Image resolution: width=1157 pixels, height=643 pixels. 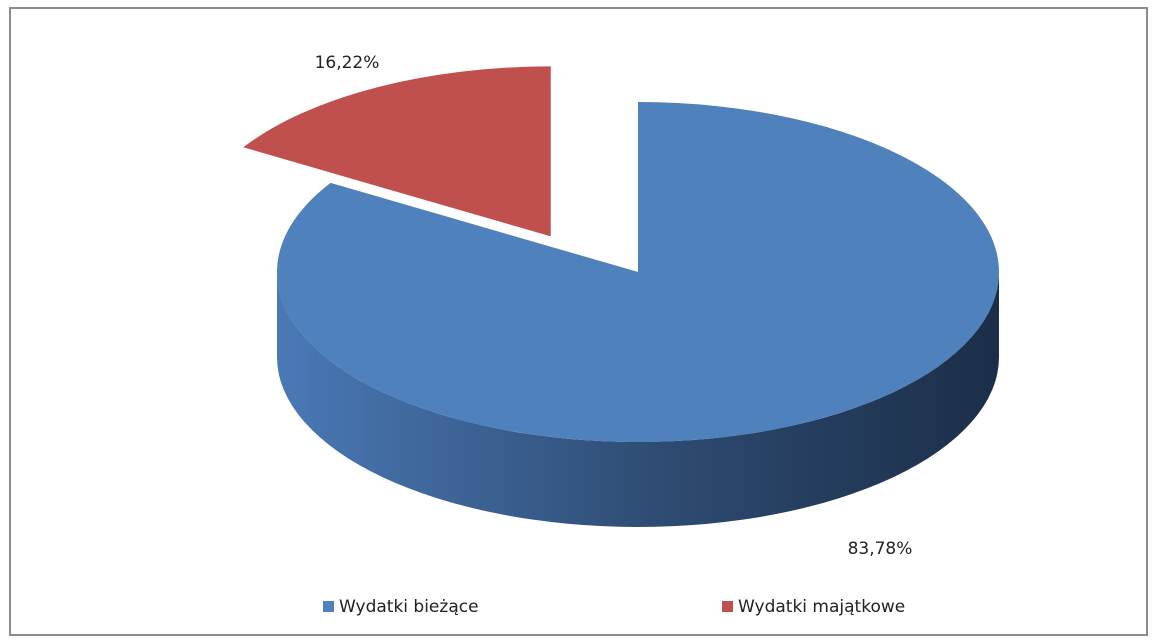 What do you see at coordinates (409, 607) in the screenshot?
I see `legend-label: Wydatki bieżące` at bounding box center [409, 607].